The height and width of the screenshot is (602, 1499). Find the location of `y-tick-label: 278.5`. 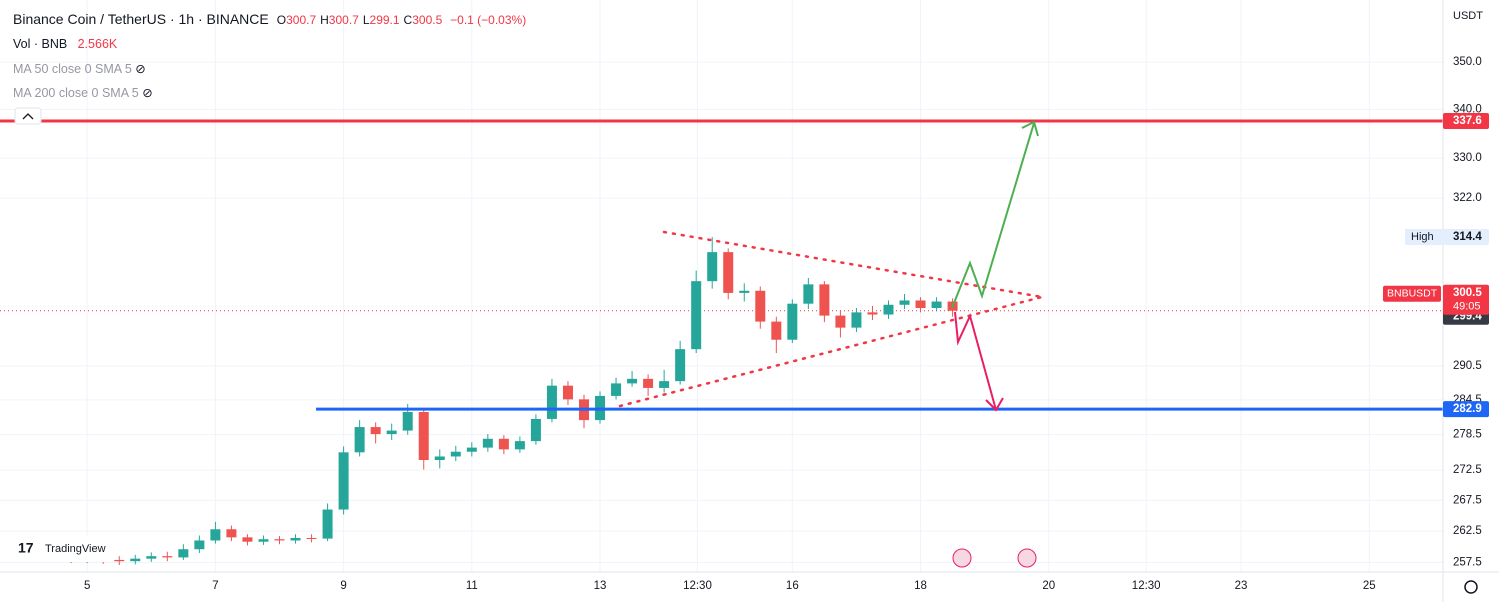

y-tick-label: 278.5 is located at coordinates (1467, 435).